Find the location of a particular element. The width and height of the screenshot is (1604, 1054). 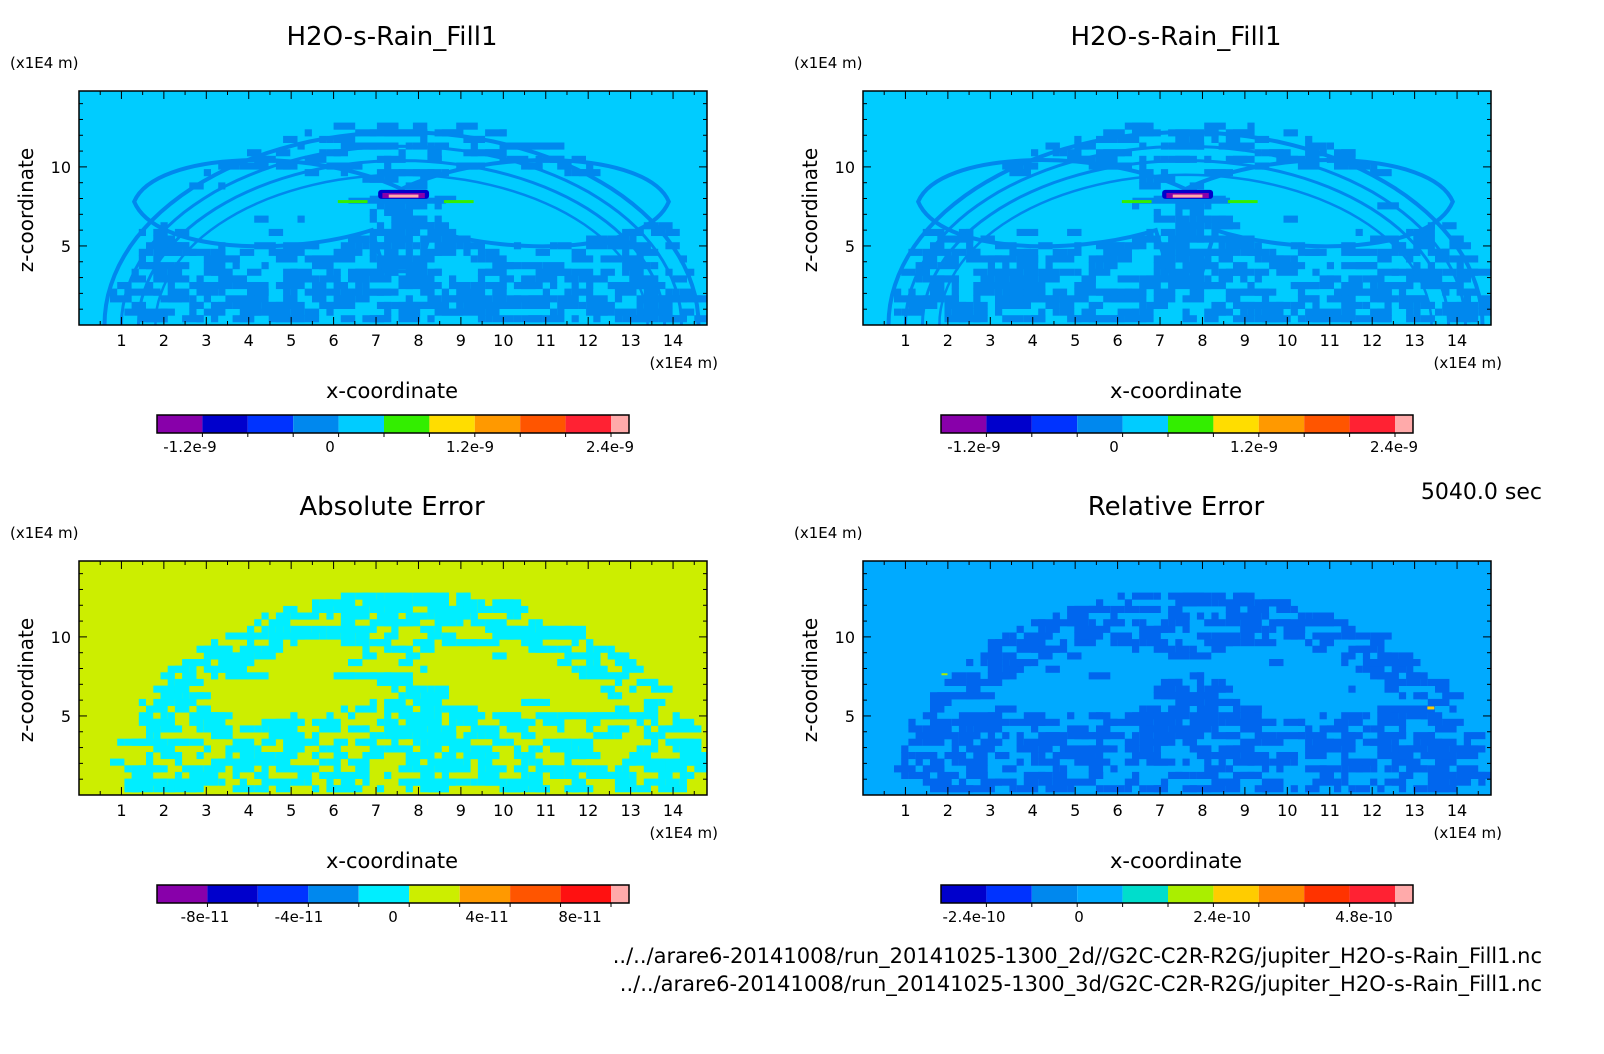

z-tick-label: 10 is located at coordinates (61, 167).